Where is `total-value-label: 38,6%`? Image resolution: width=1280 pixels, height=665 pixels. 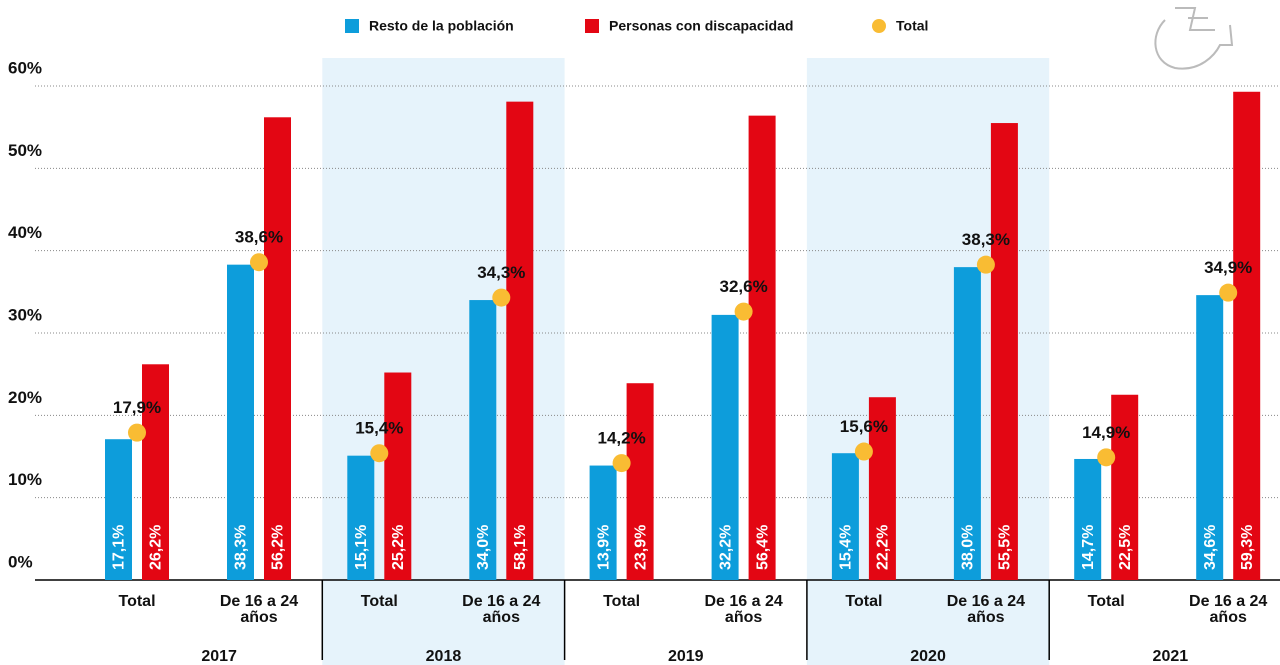 total-value-label: 38,6% is located at coordinates (259, 237).